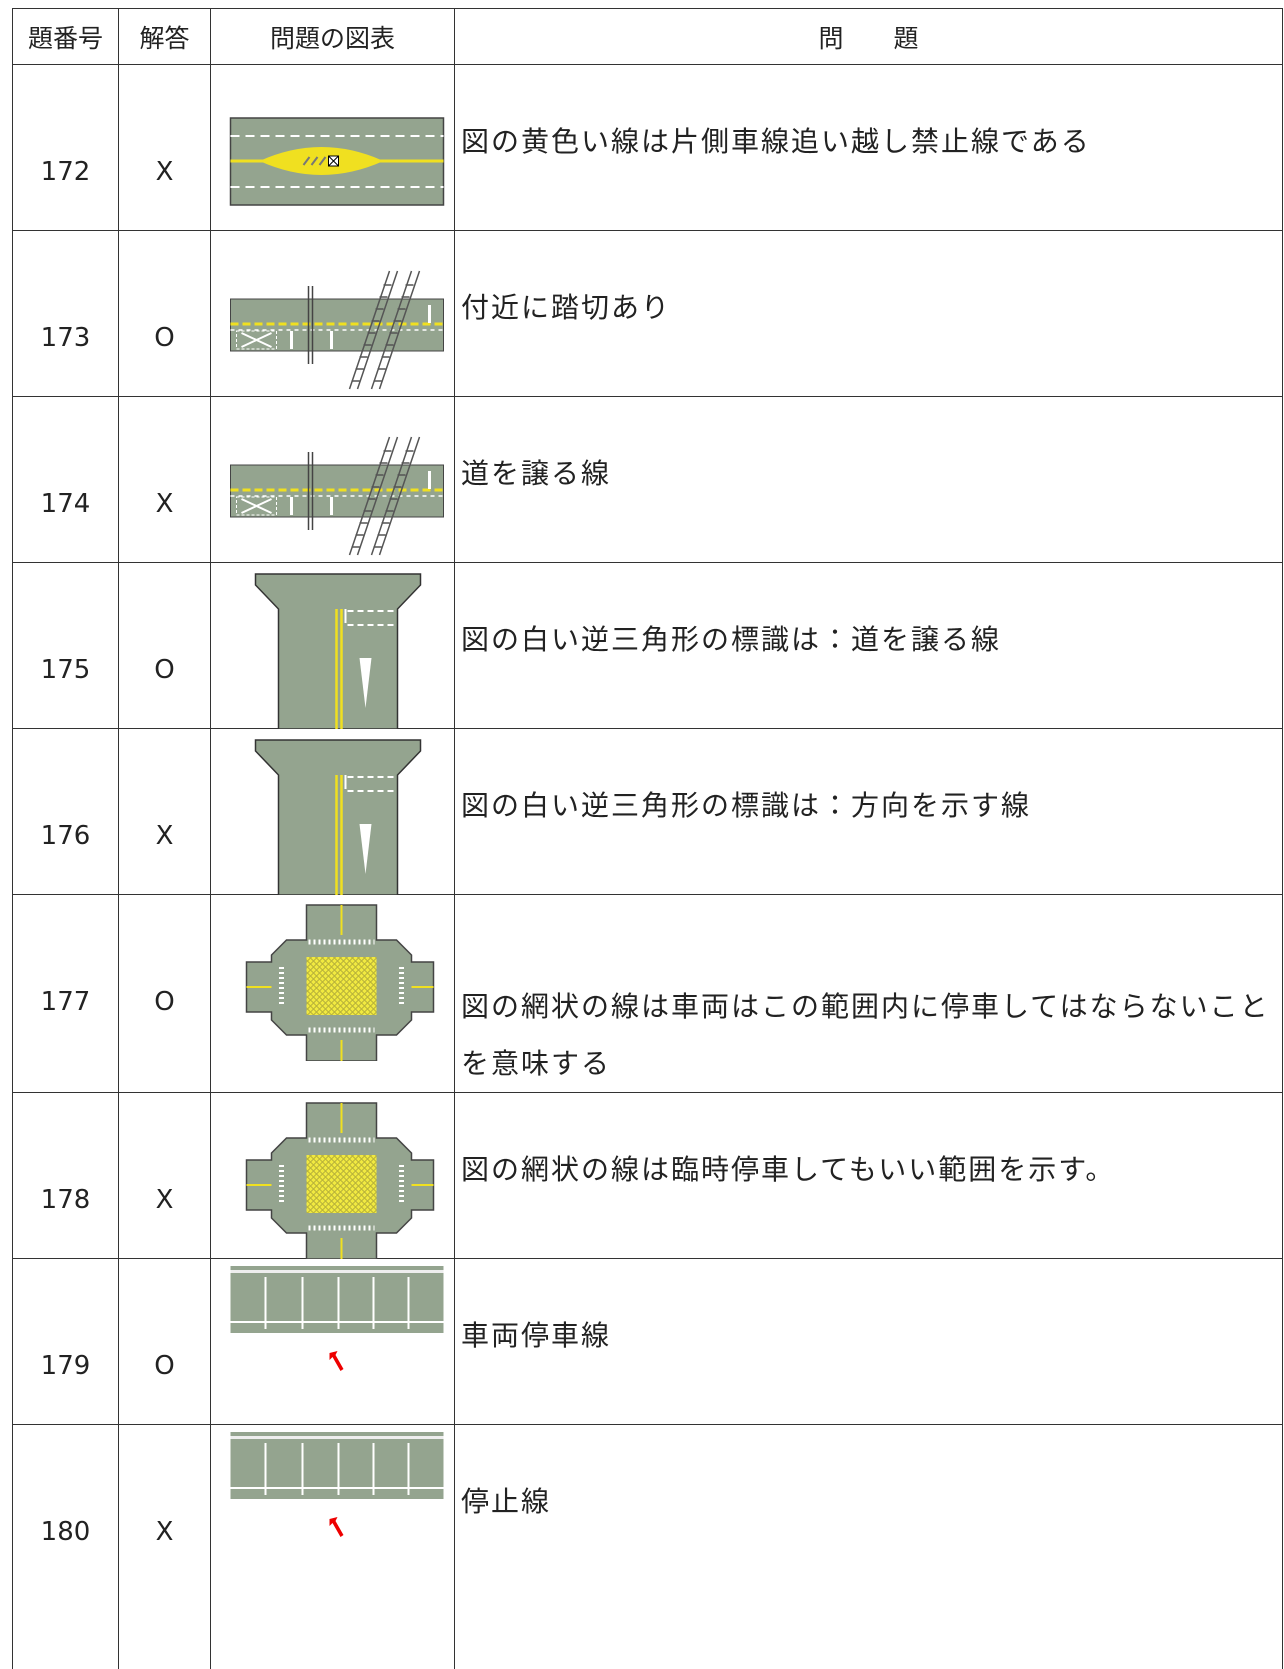 The height and width of the screenshot is (1669, 1284). What do you see at coordinates (333, 37) in the screenshot?
I see `header-cell: 問題の図表` at bounding box center [333, 37].